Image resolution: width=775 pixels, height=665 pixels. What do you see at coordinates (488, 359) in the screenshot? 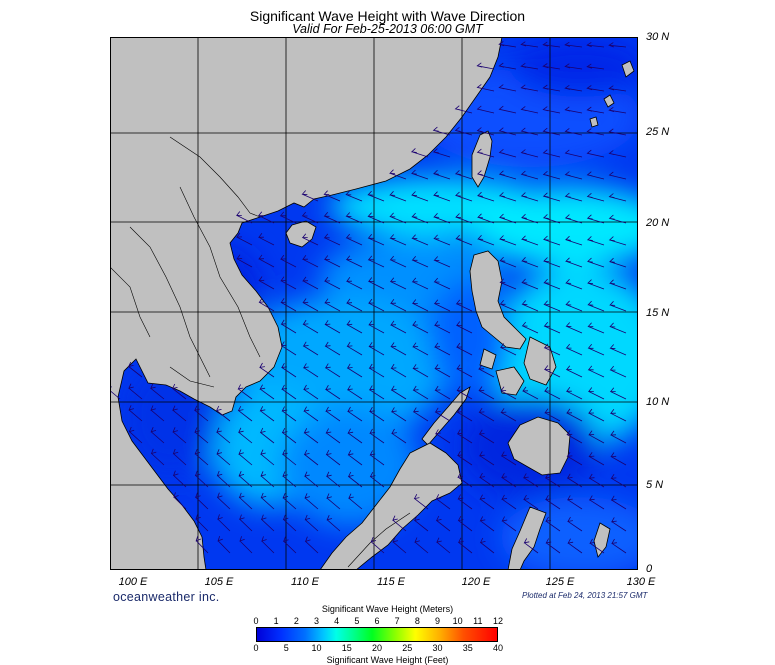
I see `land-visayas` at bounding box center [488, 359].